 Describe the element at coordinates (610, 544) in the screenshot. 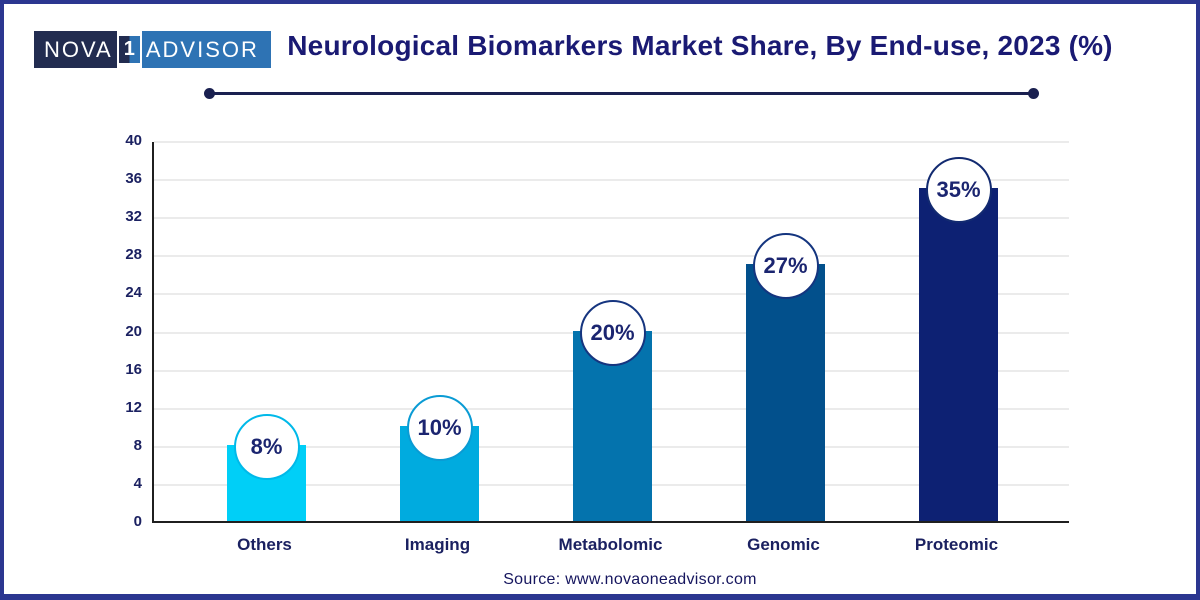

I see `x-axis-label-metabolomic: Metabolomic` at that location.